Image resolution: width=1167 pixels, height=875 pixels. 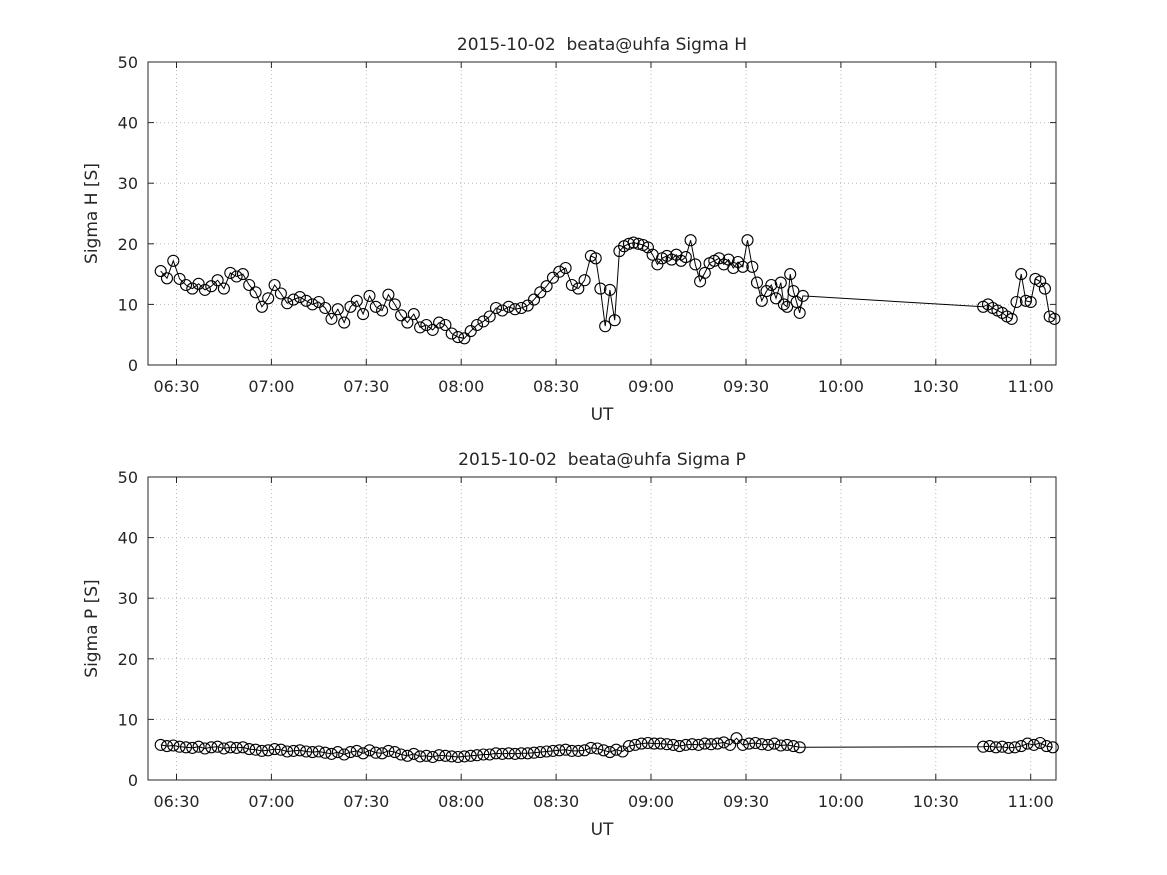 I want to click on x-tick-label: 06:30, so click(x=176, y=386).